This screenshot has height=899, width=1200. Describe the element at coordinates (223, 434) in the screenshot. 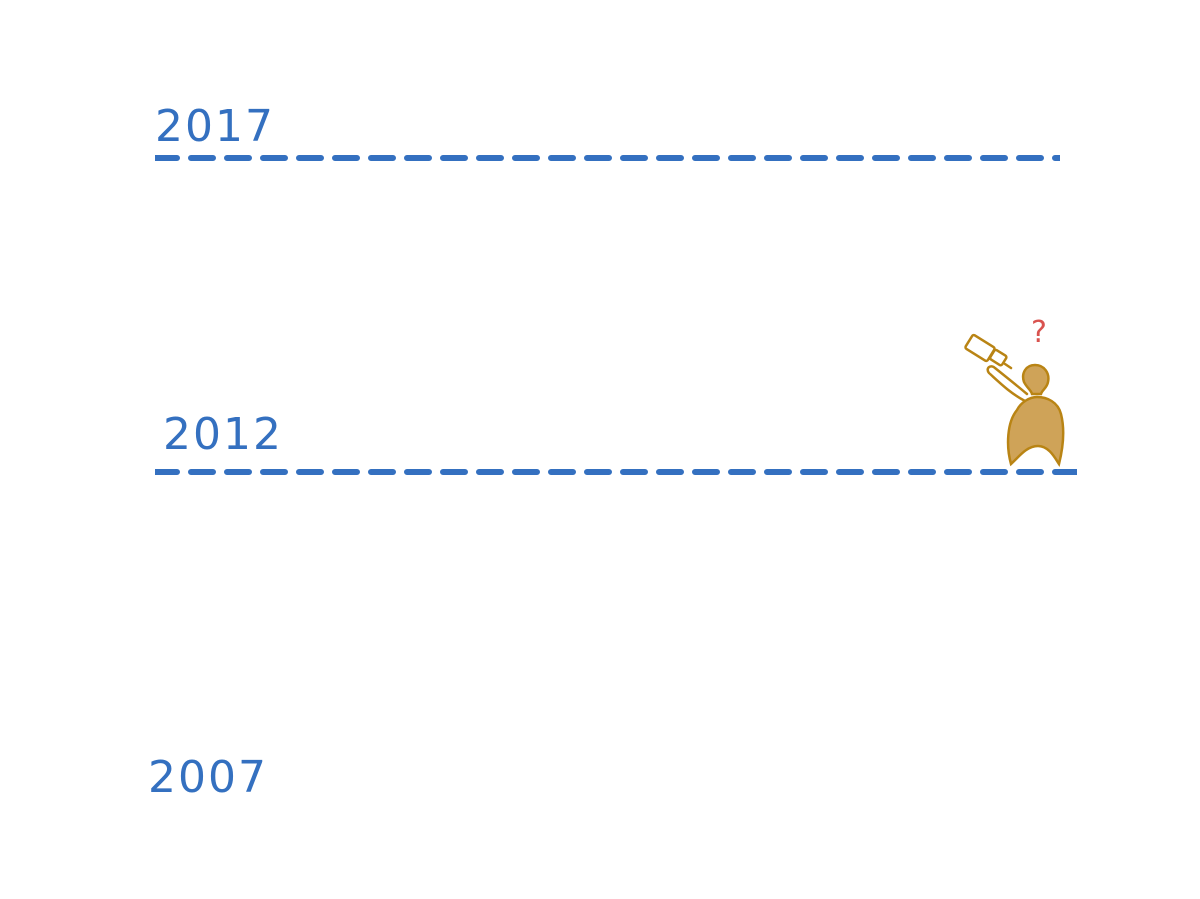

I see `year-label-2012: 2012` at that location.